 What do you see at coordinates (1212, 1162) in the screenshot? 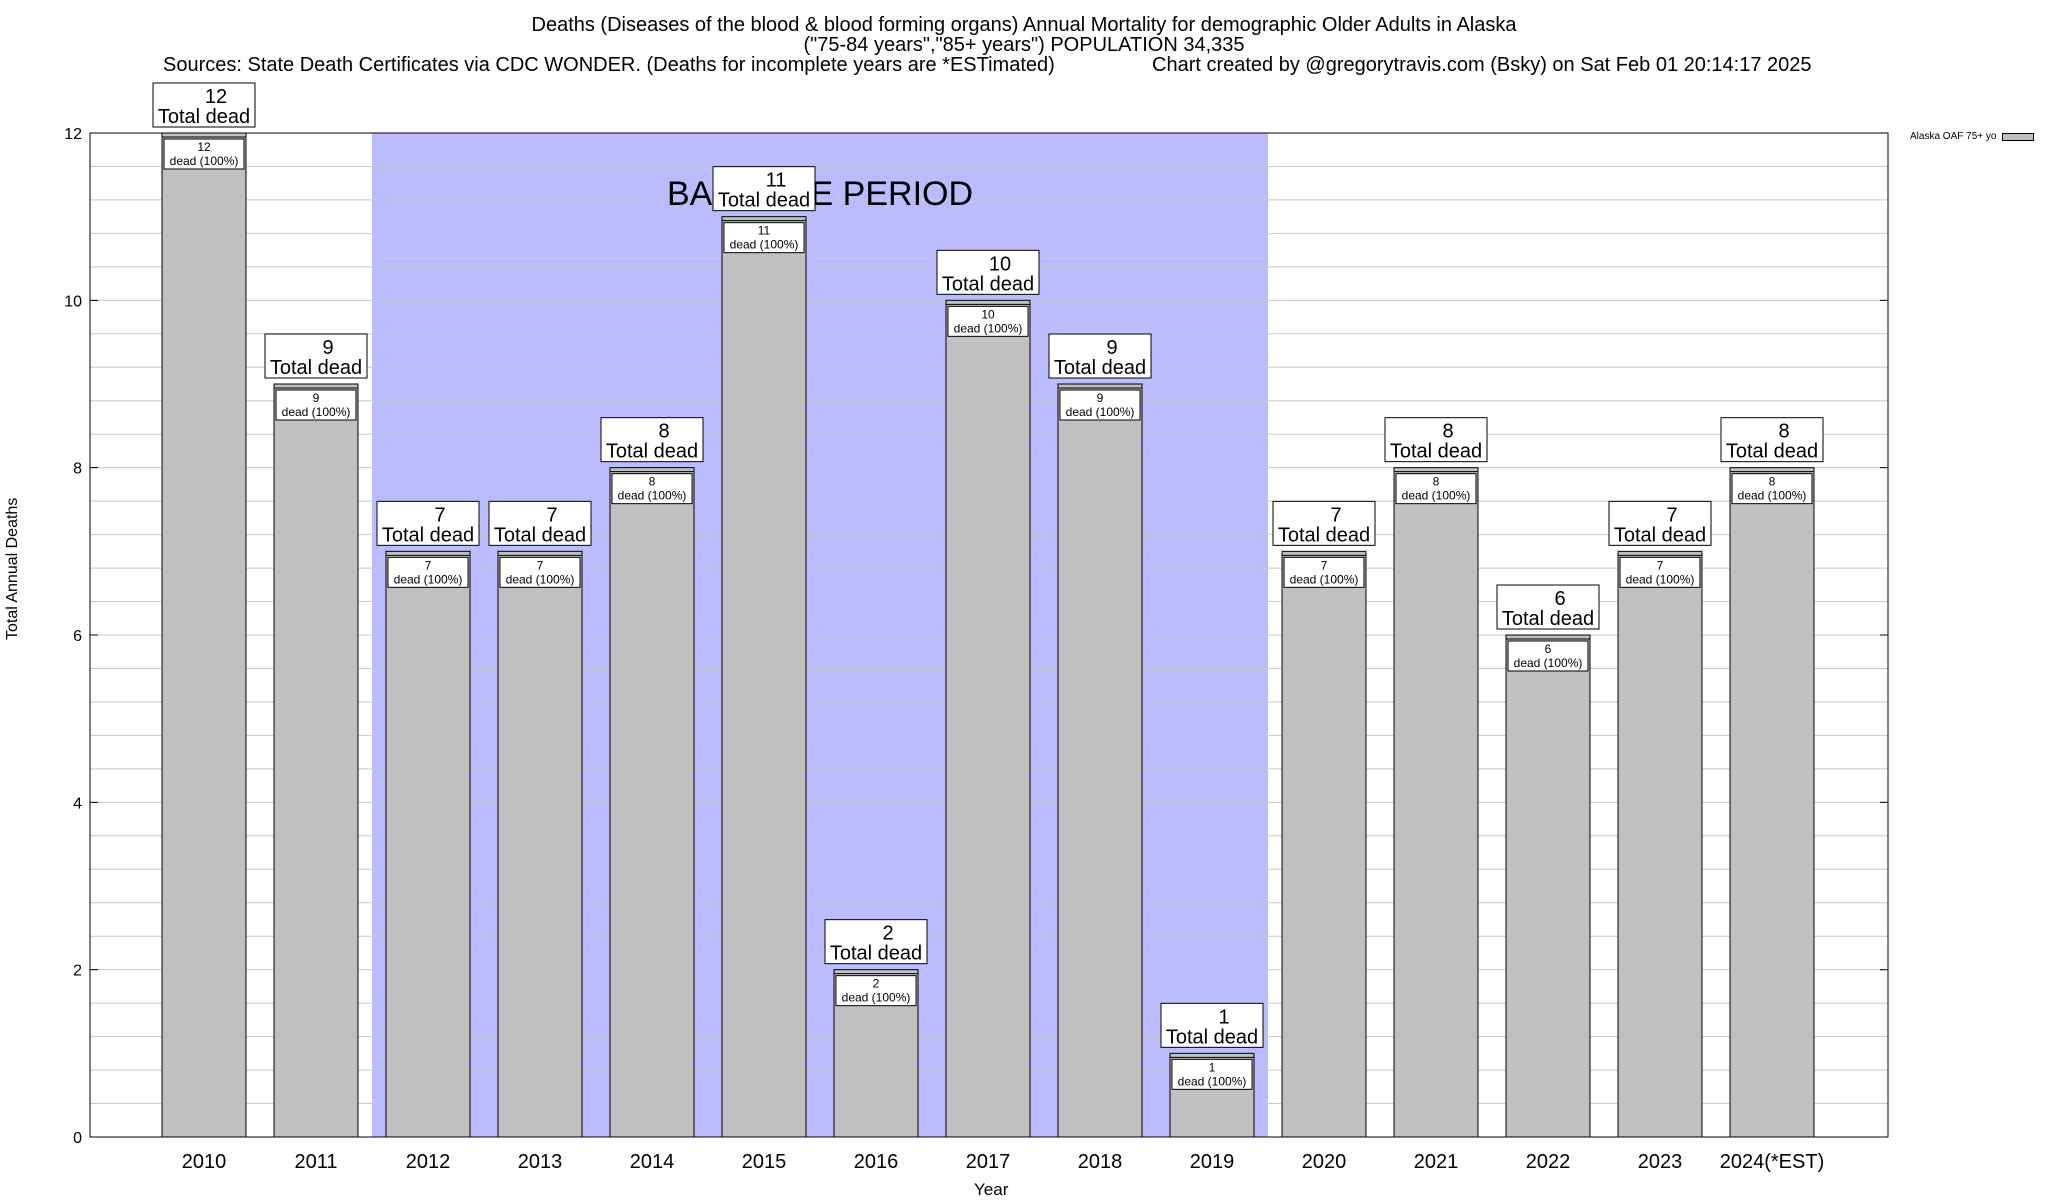
I see `x-tick-label: 2019` at bounding box center [1212, 1162].